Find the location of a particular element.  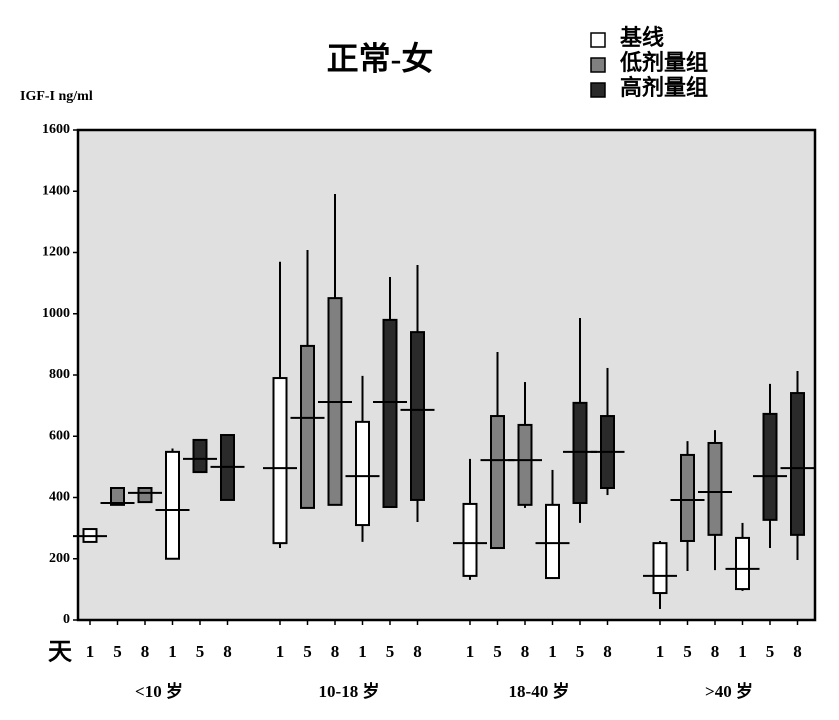

y-tick-label: 1400 is located at coordinates (56, 190).